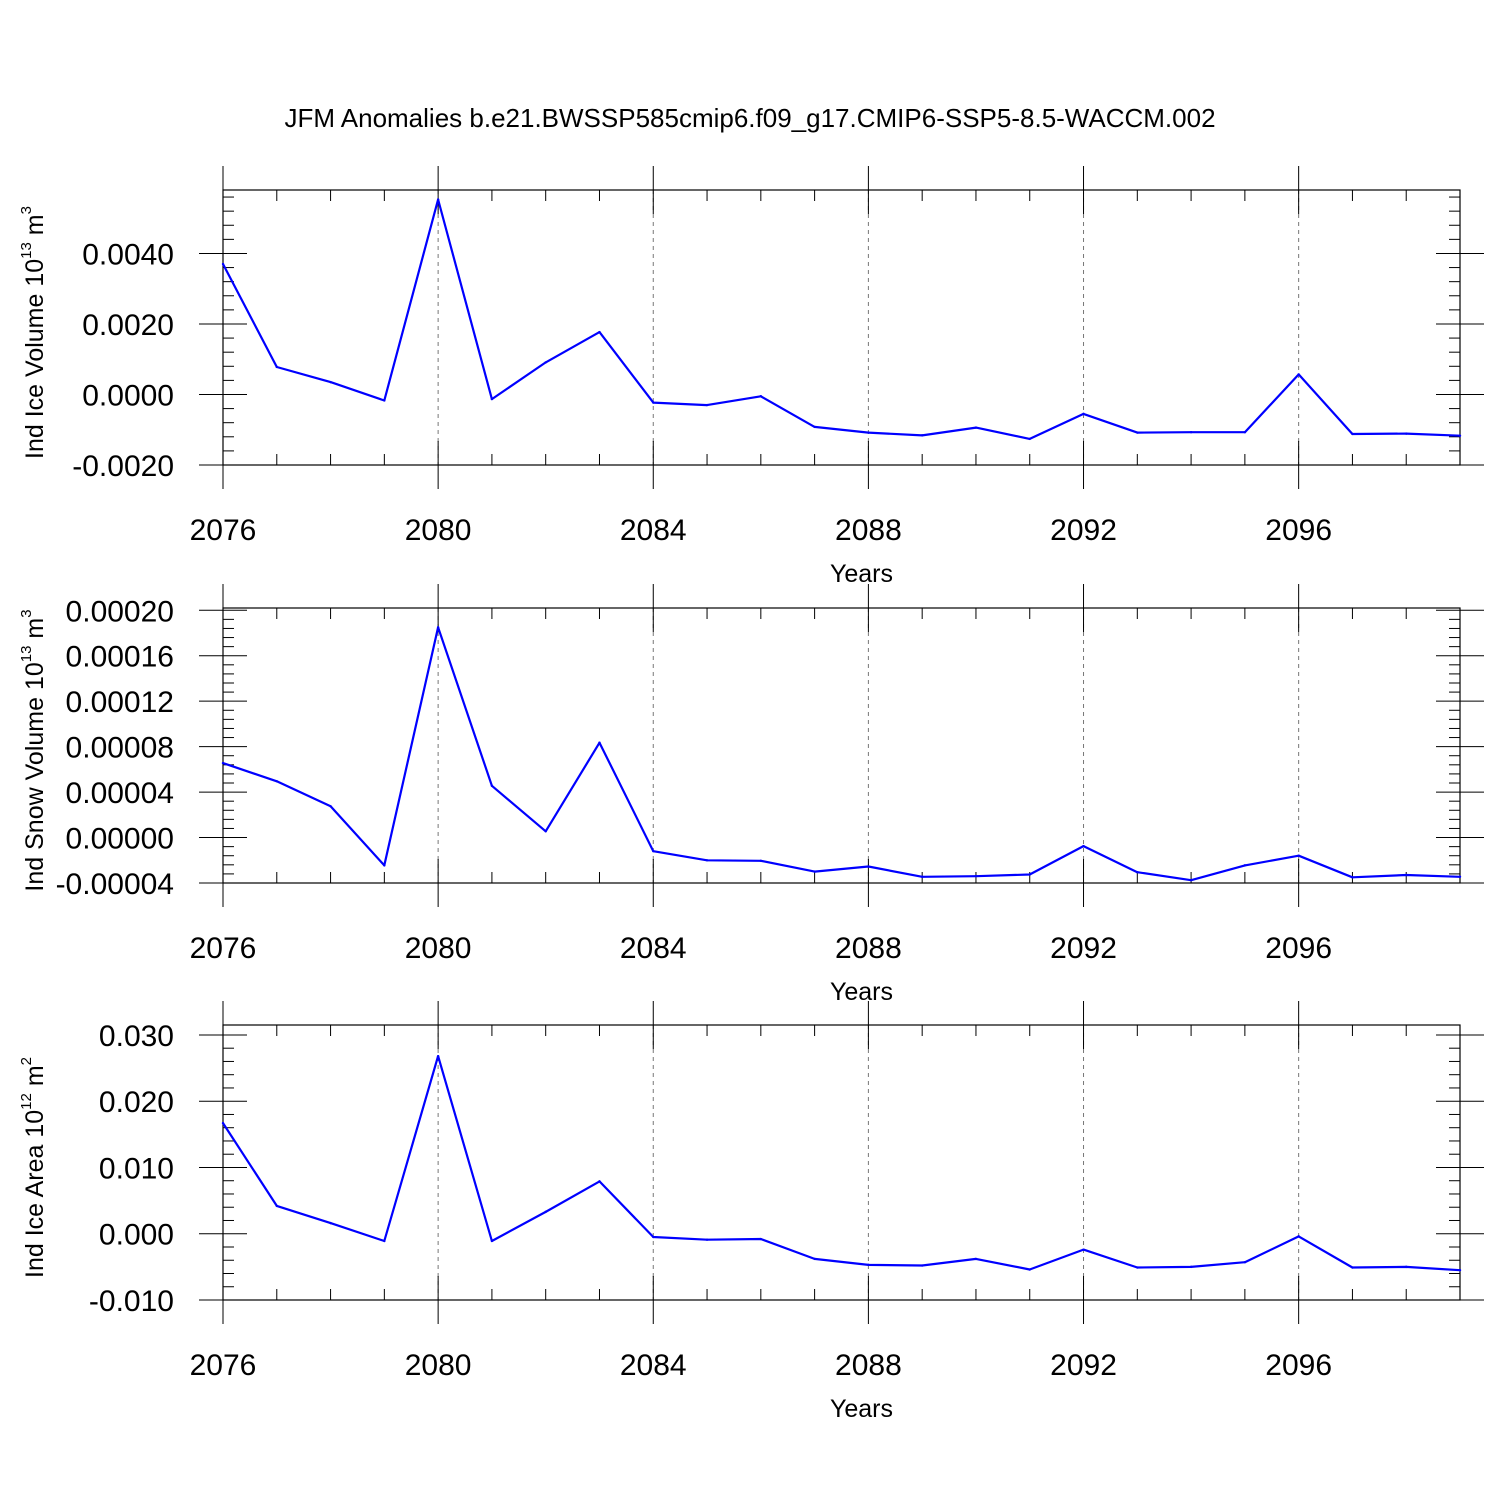 This screenshot has width=1500, height=1500. Describe the element at coordinates (115, 884) in the screenshot. I see `y-tick-label: -0.00004` at that location.